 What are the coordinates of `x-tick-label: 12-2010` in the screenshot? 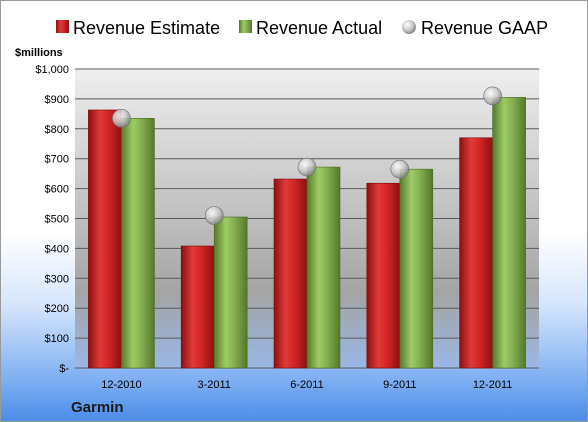 It's located at (121, 385).